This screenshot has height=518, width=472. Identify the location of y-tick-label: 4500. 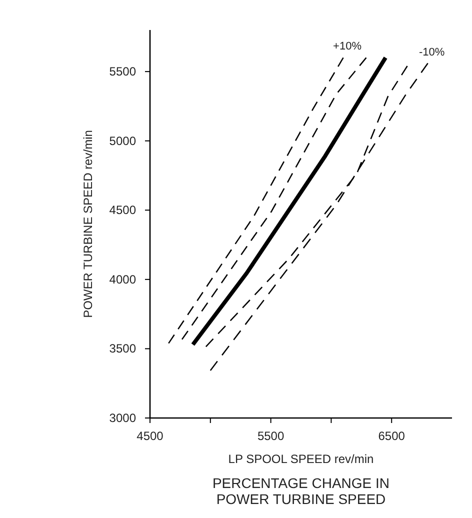
(122, 210).